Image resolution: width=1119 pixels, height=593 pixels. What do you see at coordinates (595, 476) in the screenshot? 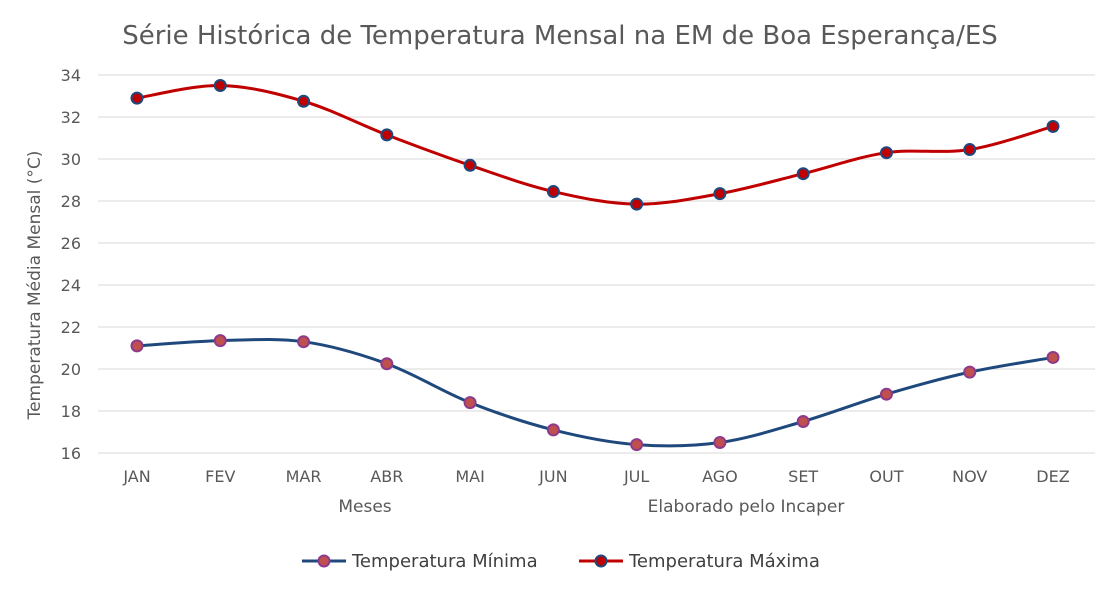
I see `x-axis-ticks: JAN FEV MAR ABR MAI JUN JUL AGO SET OUT NOV DEZ` at bounding box center [595, 476].